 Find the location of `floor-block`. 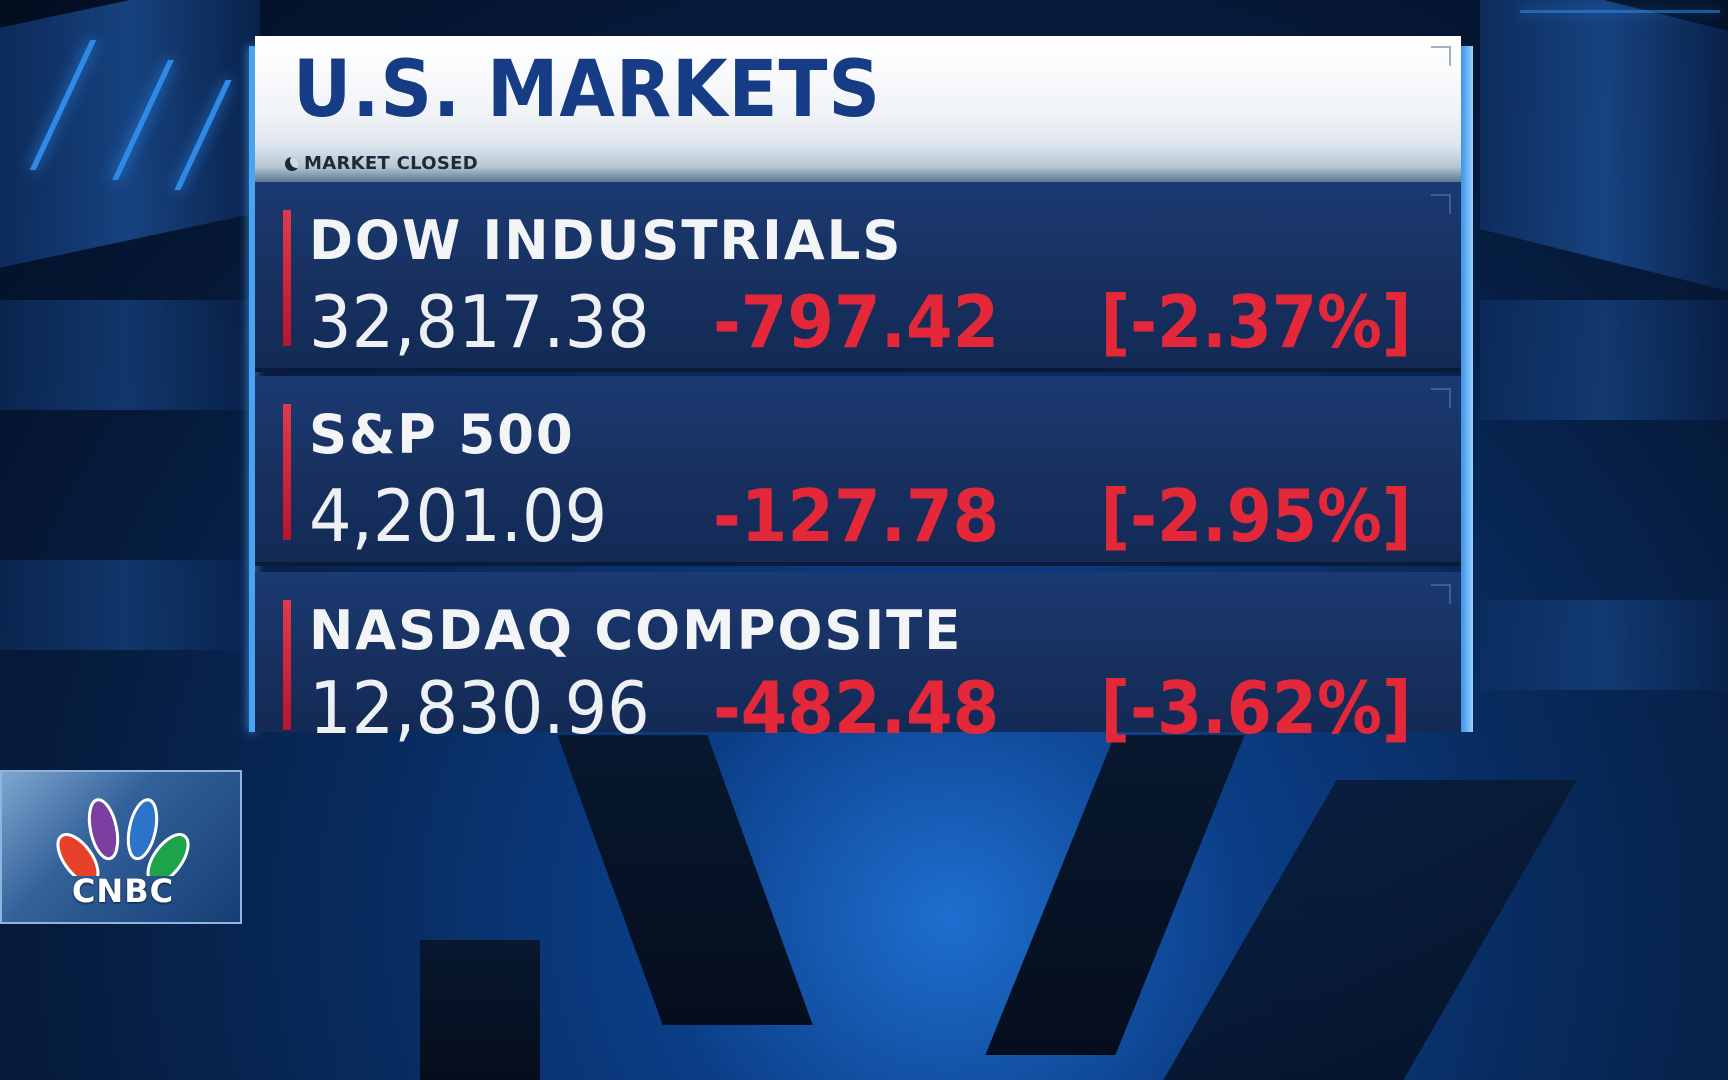

floor-block is located at coordinates (480, 1010).